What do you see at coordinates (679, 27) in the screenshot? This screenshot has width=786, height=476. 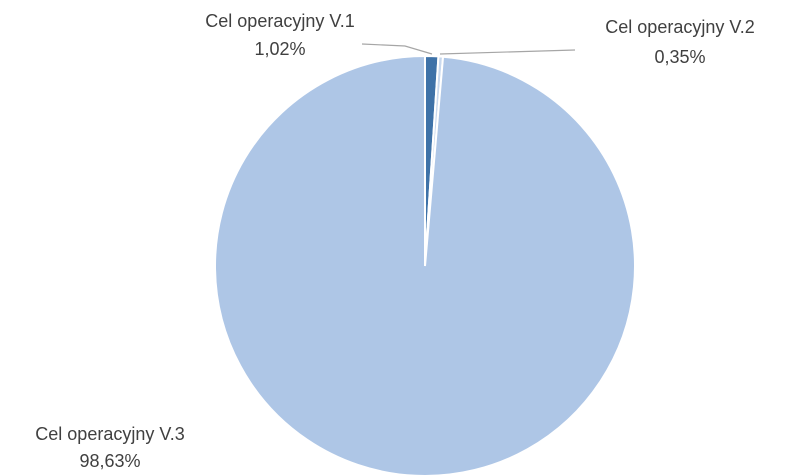 I see `slice-label: Cel operacyjny V.2` at bounding box center [679, 27].